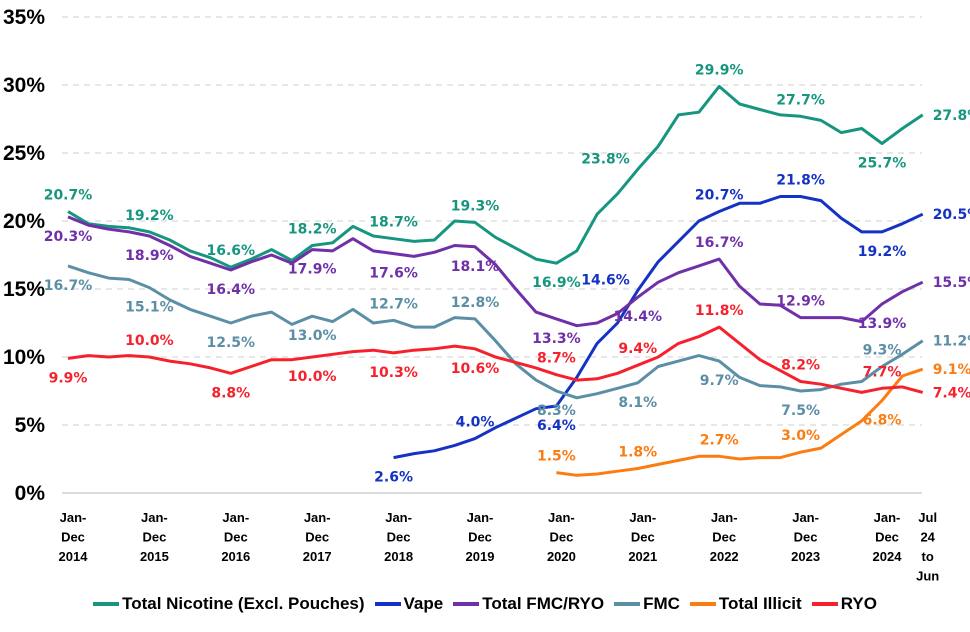 This screenshot has width=970, height=632. Describe the element at coordinates (393, 274) in the screenshot. I see `data-label: 17.6%` at that location.